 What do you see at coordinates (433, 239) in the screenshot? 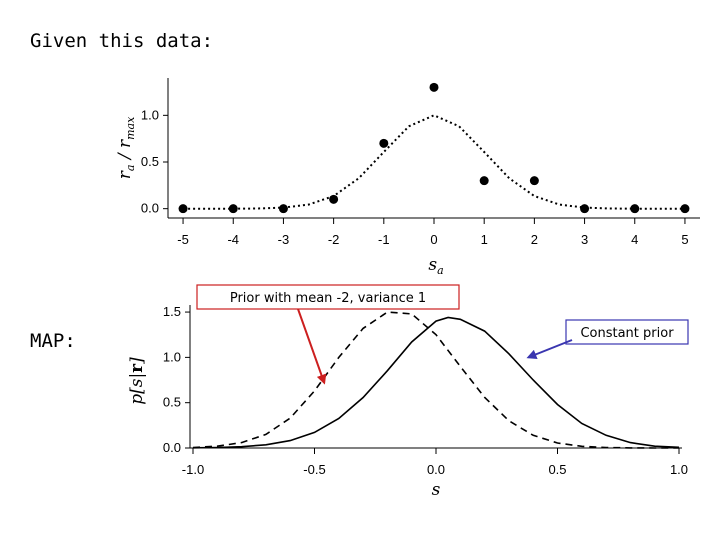
I see `x-tick-label: 0` at bounding box center [433, 239].